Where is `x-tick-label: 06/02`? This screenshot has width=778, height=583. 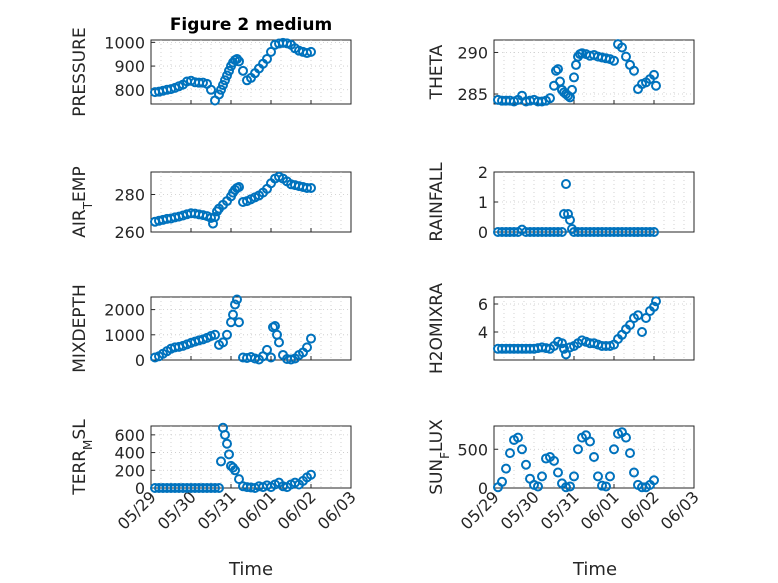 x-tick-label: 06/02 is located at coordinates (297, 510).